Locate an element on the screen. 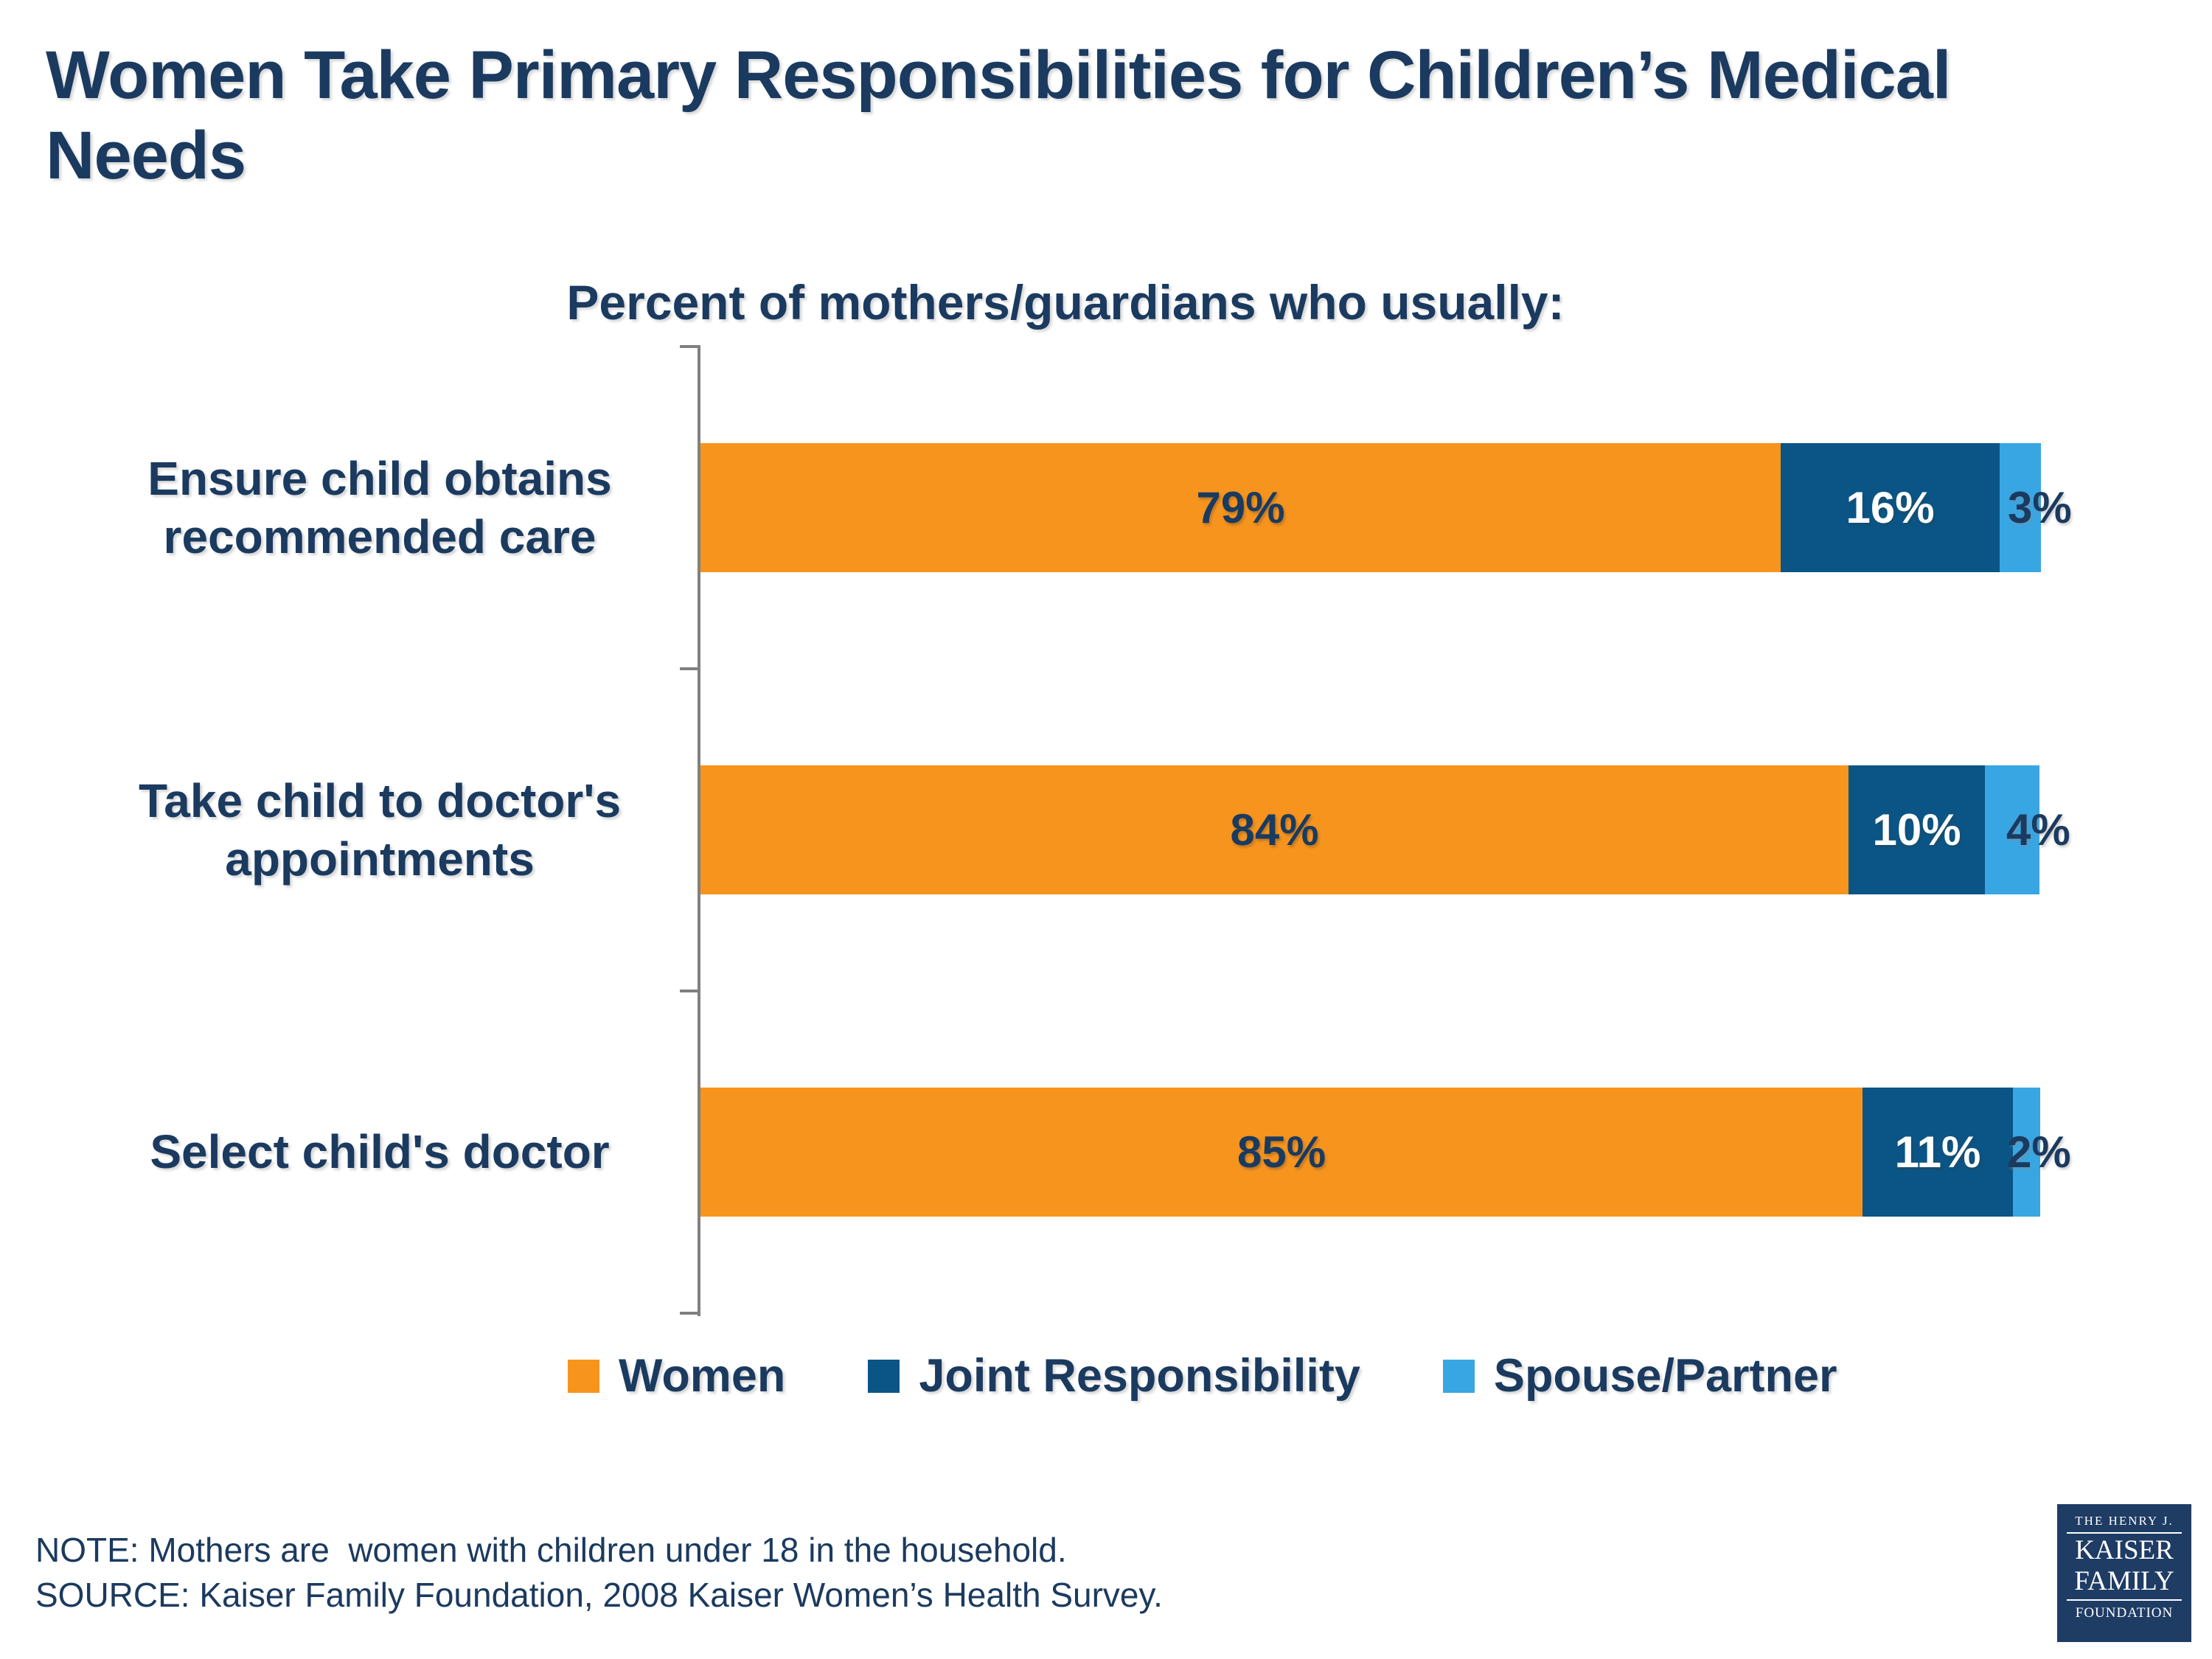 Image resolution: width=2212 pixels, height=1659 pixels. legend-item-spouse-partner: Spouse/Partner is located at coordinates (1639, 1375).